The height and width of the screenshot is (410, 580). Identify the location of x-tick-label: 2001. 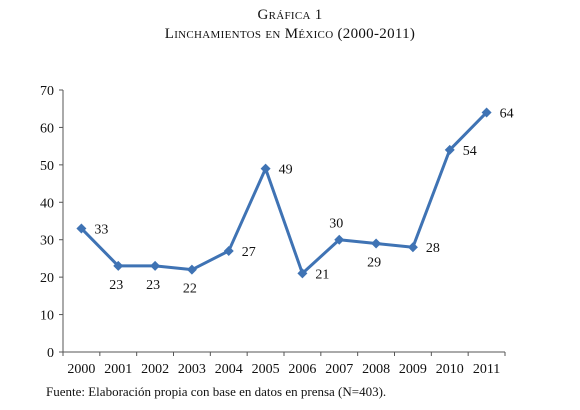
(118, 369).